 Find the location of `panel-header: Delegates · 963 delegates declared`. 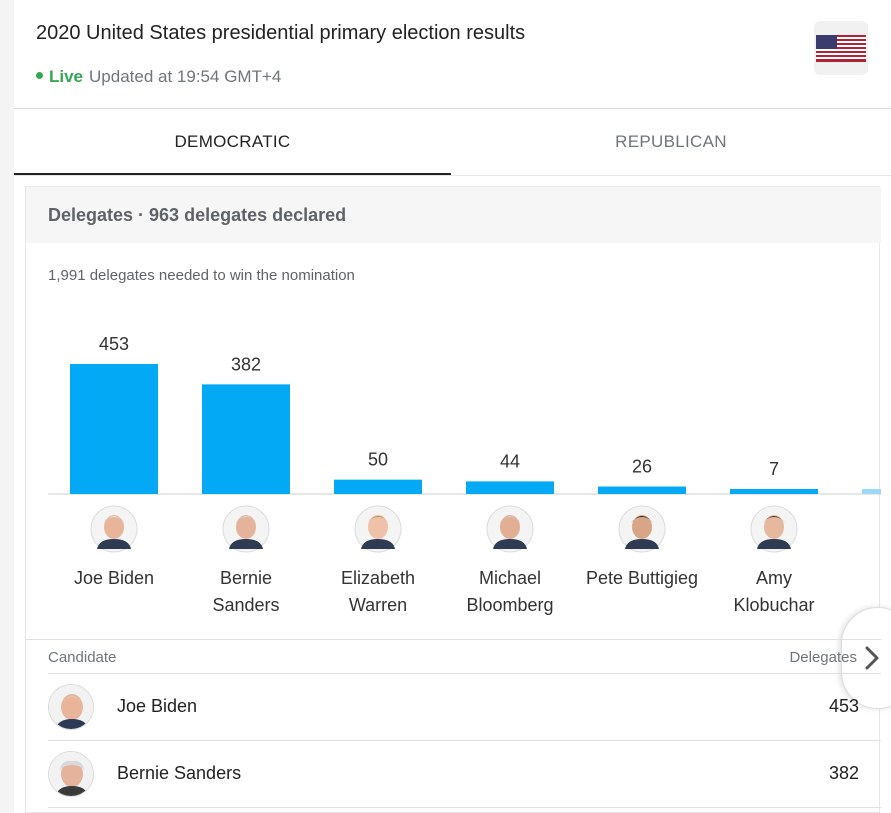

panel-header: Delegates · 963 delegates declared is located at coordinates (453, 215).